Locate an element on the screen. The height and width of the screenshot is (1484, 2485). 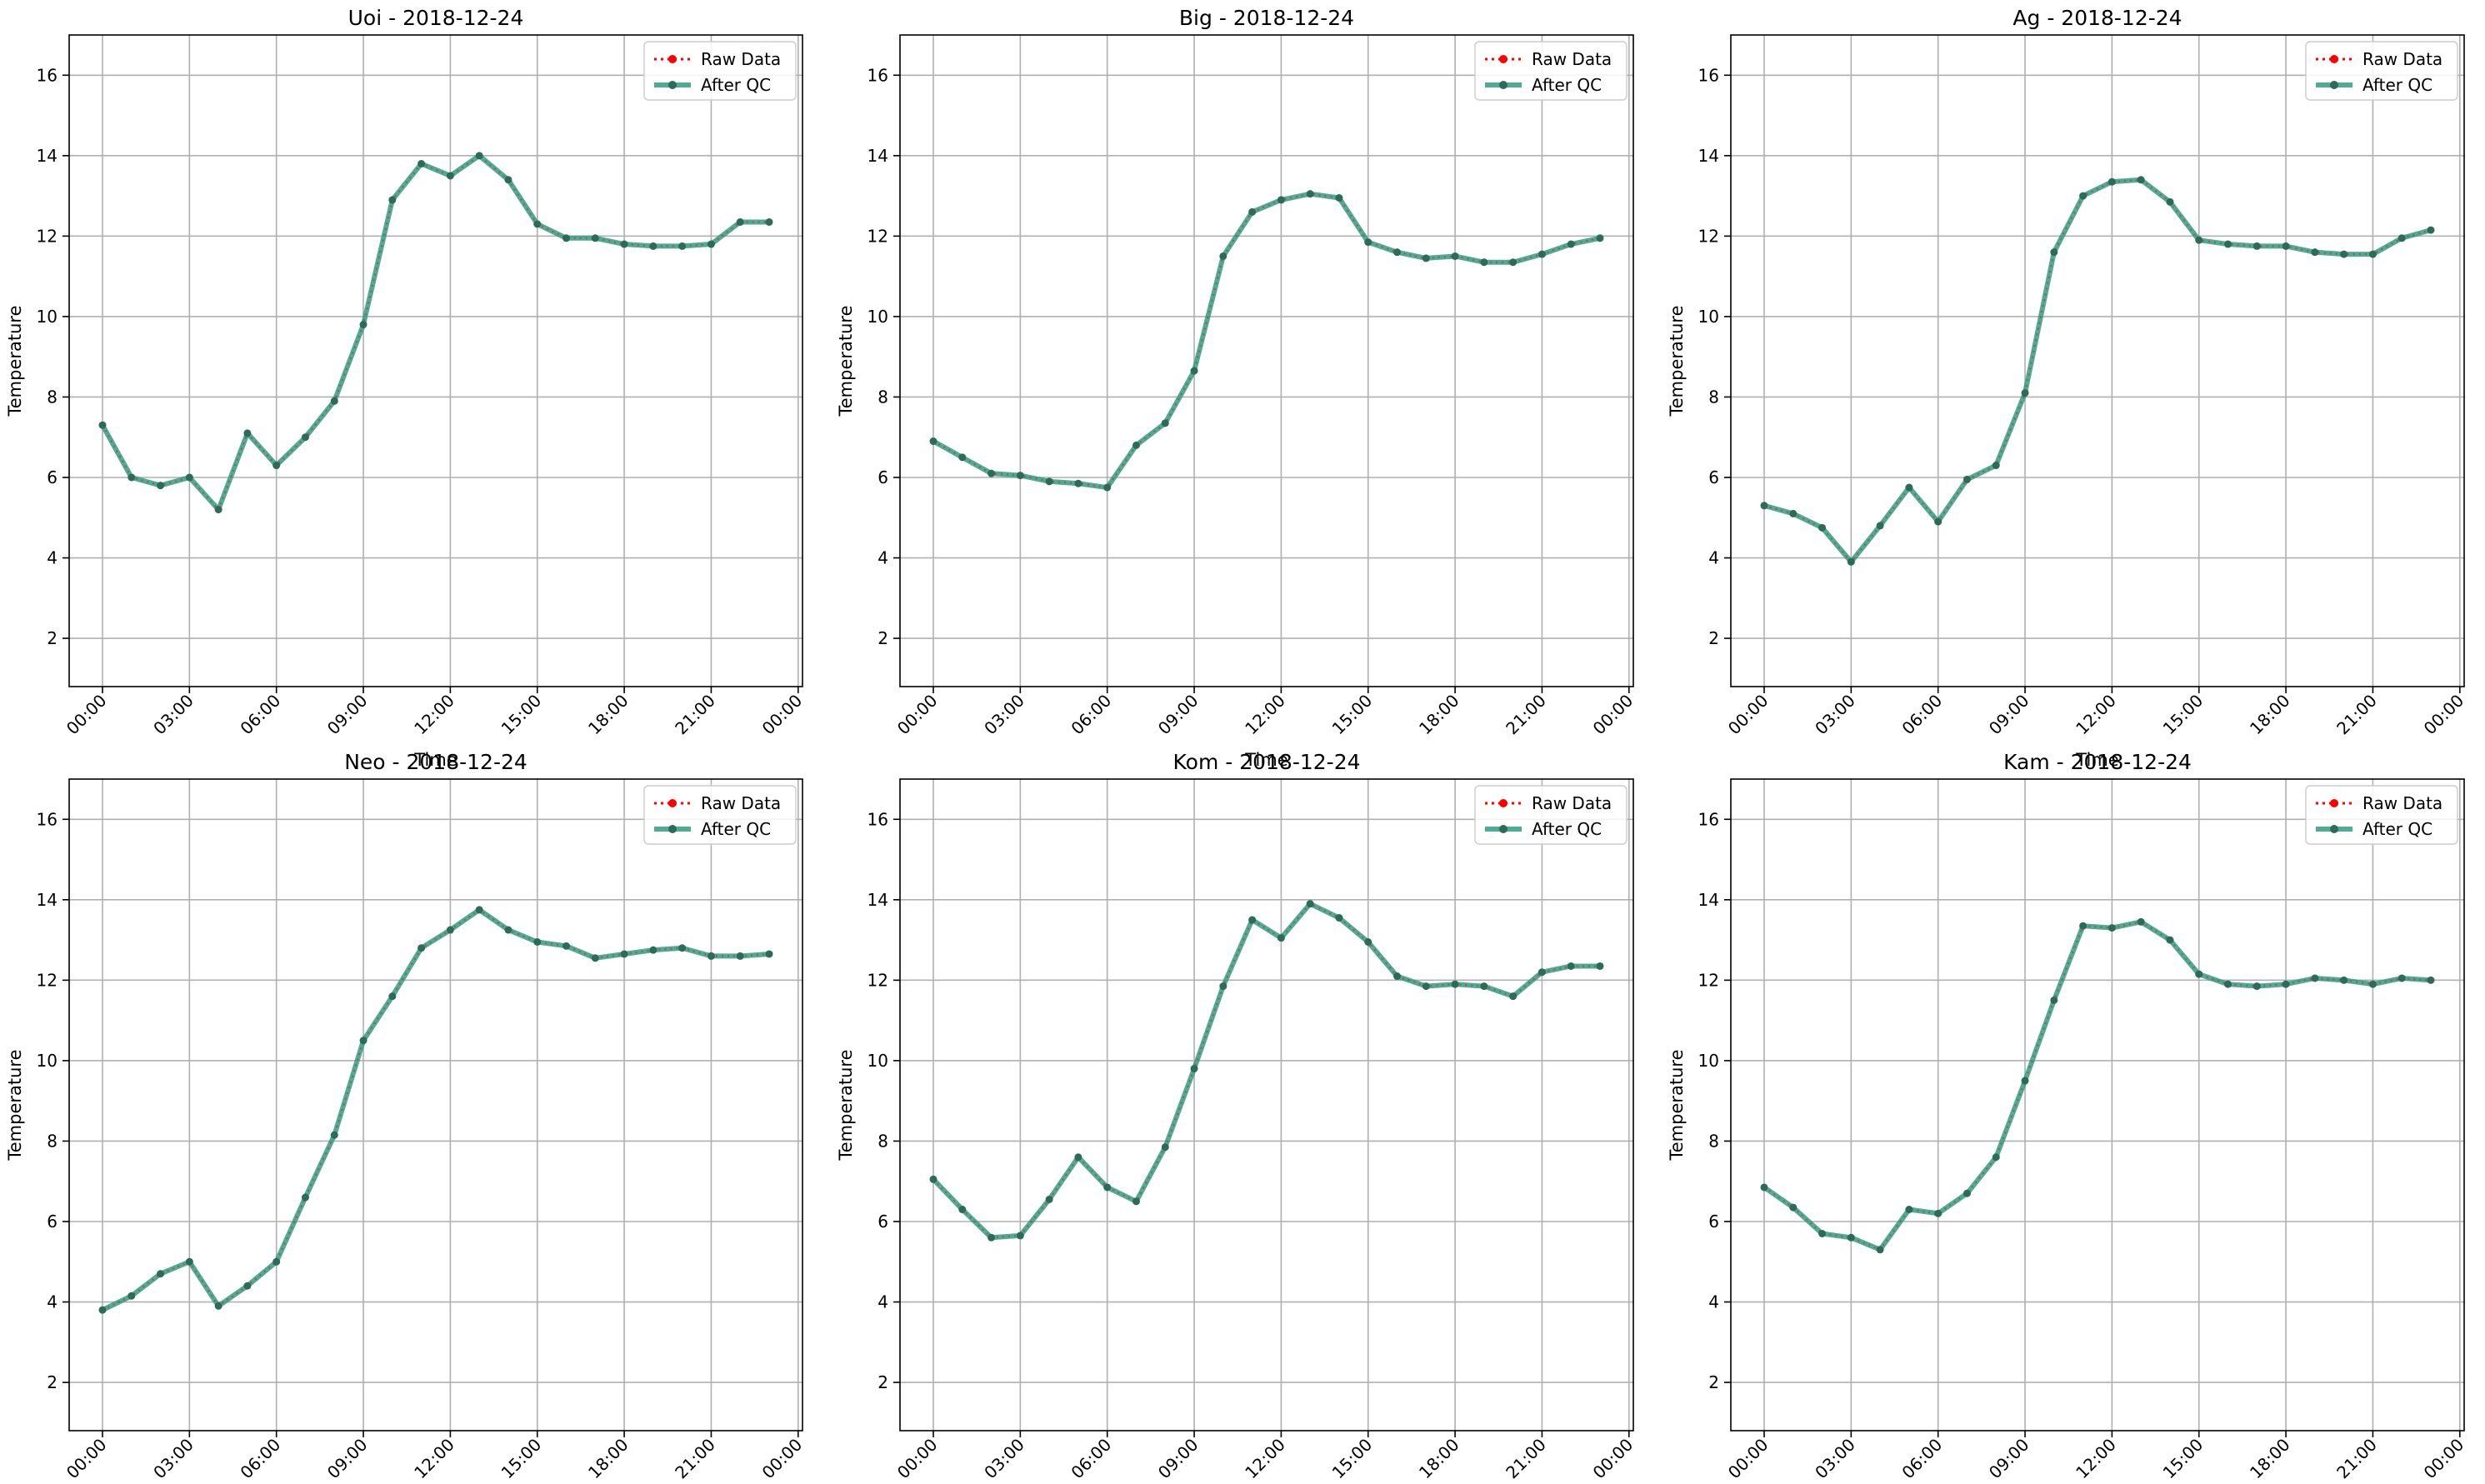
series-line-after-qc is located at coordinates (436, 1109).